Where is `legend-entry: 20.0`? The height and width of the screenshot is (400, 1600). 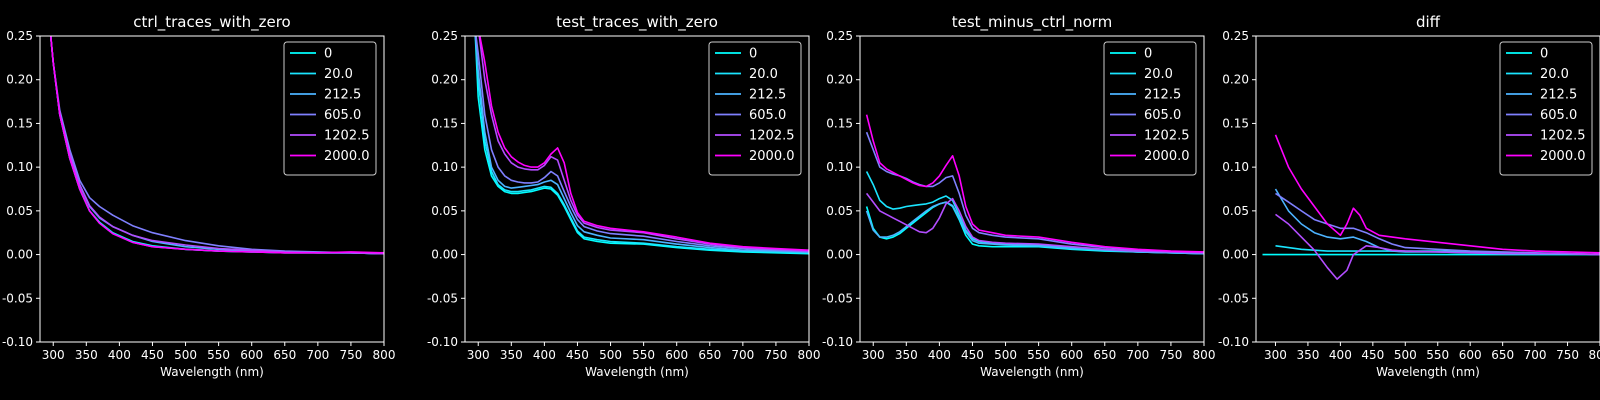
legend-entry: 20.0 is located at coordinates (763, 74).